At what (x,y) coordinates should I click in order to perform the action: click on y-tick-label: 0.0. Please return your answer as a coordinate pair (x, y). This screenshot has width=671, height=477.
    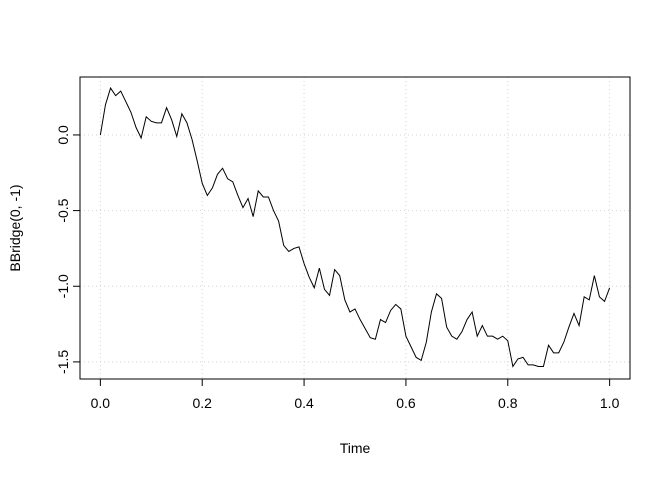
    Looking at the image, I should click on (63, 135).